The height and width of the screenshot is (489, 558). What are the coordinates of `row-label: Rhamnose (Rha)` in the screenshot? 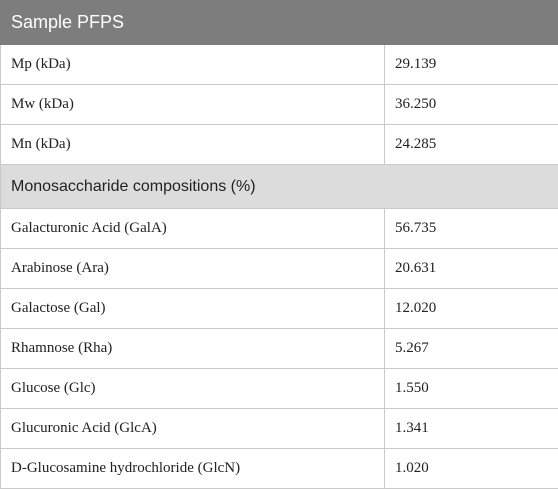 It's located at (193, 349).